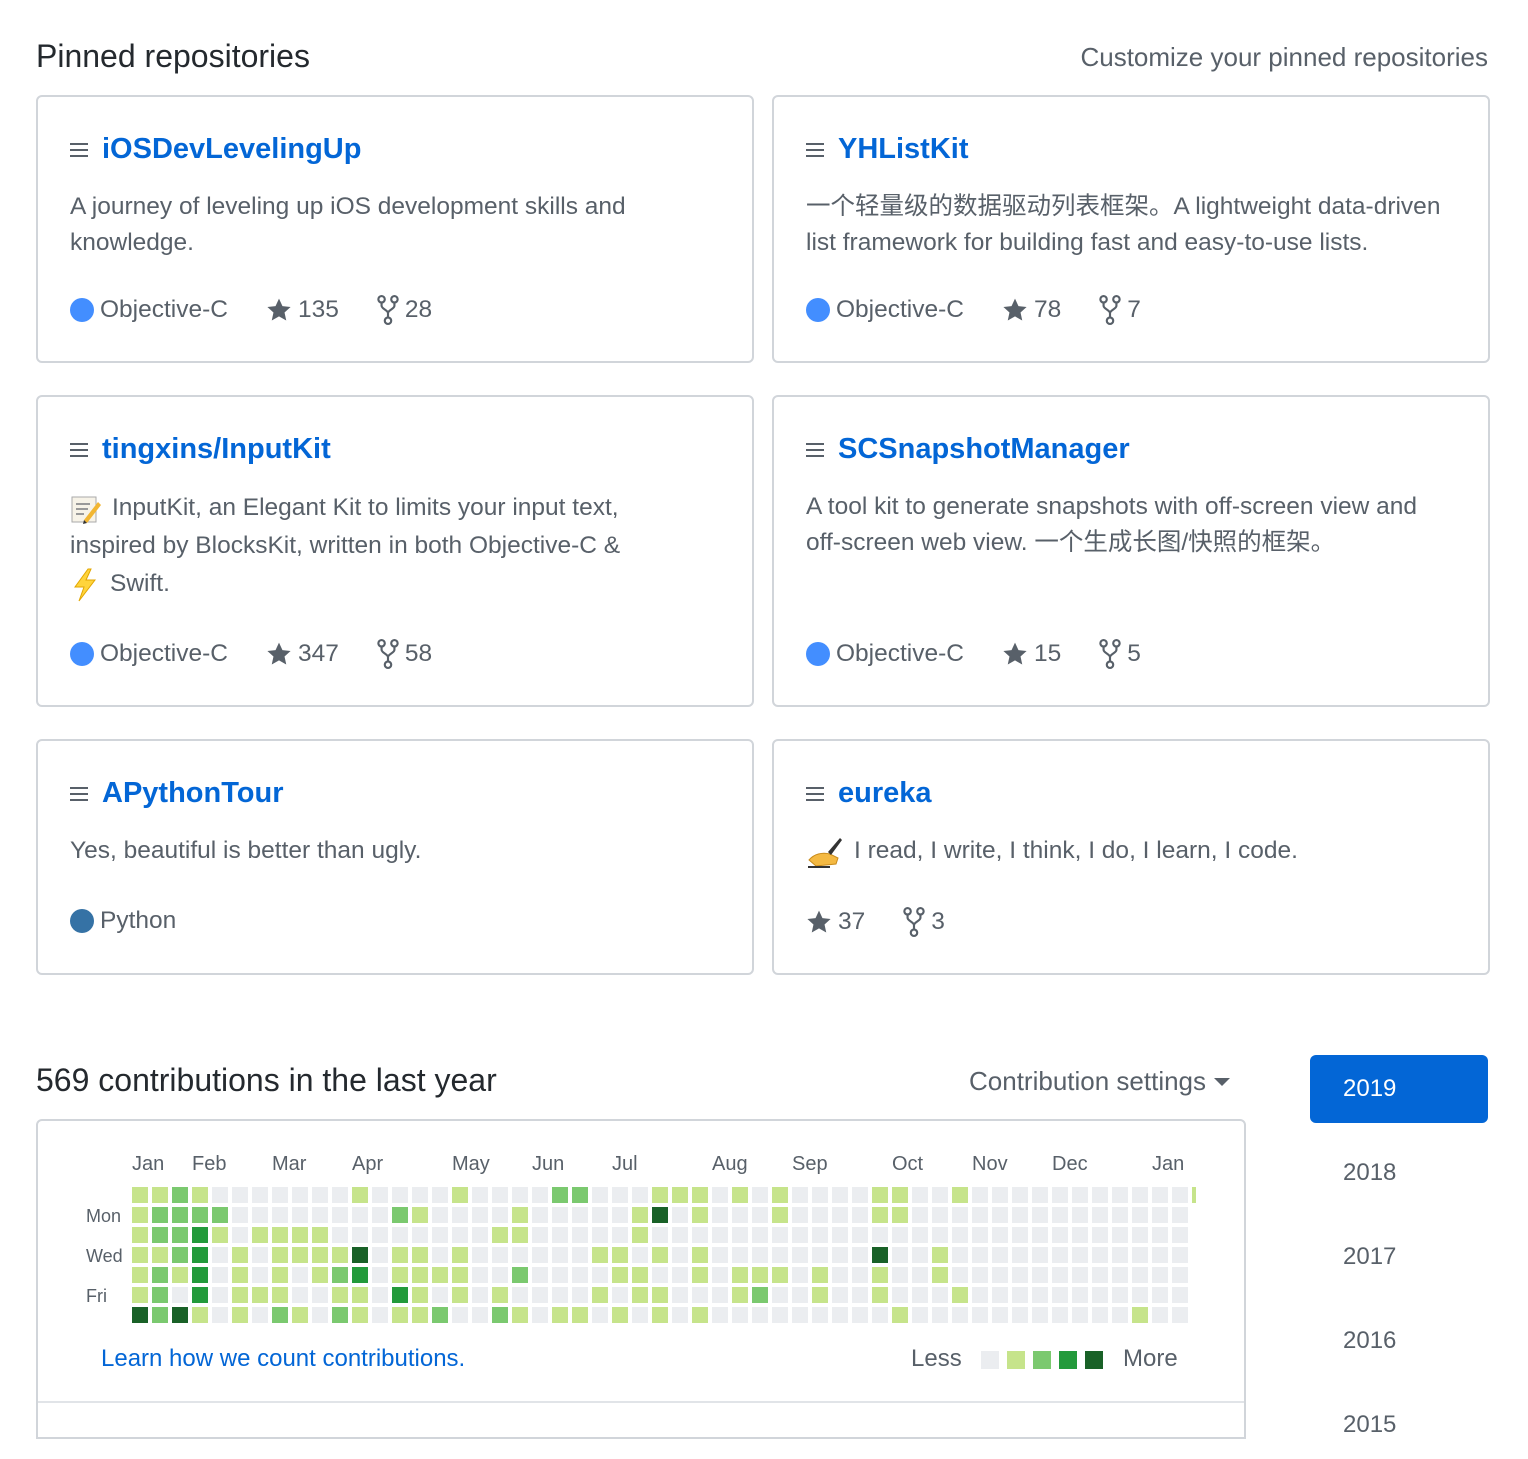  Describe the element at coordinates (1370, 1340) in the screenshot. I see `year-2016-button: 2016` at that location.